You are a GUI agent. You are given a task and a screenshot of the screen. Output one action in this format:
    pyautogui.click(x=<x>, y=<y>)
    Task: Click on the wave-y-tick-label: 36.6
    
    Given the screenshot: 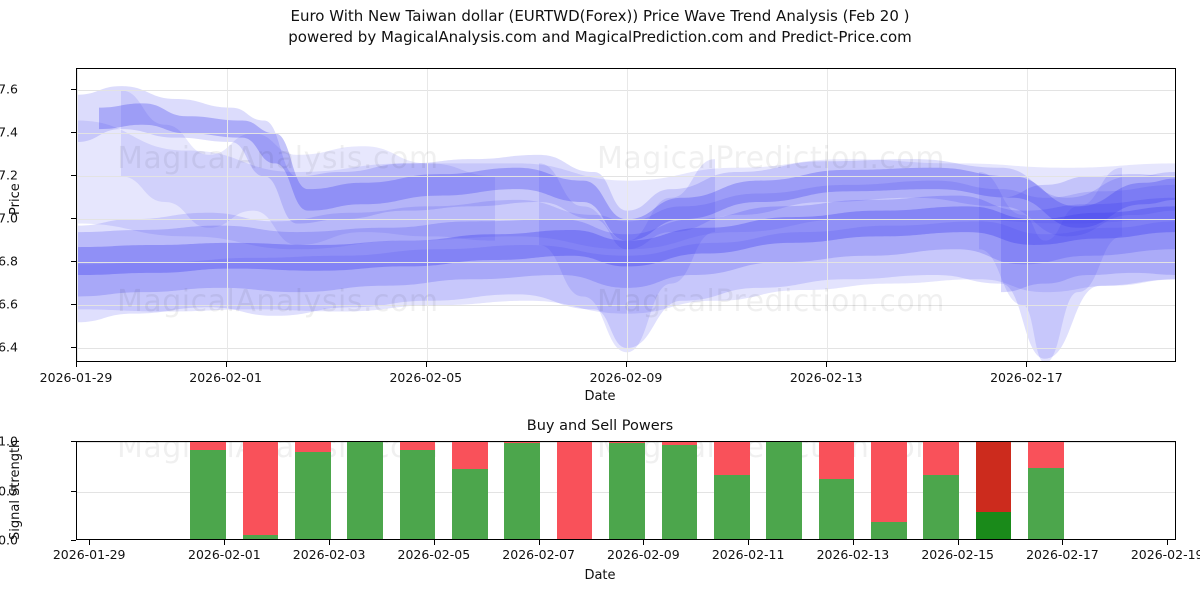 What is the action you would take?
    pyautogui.click(x=9, y=304)
    